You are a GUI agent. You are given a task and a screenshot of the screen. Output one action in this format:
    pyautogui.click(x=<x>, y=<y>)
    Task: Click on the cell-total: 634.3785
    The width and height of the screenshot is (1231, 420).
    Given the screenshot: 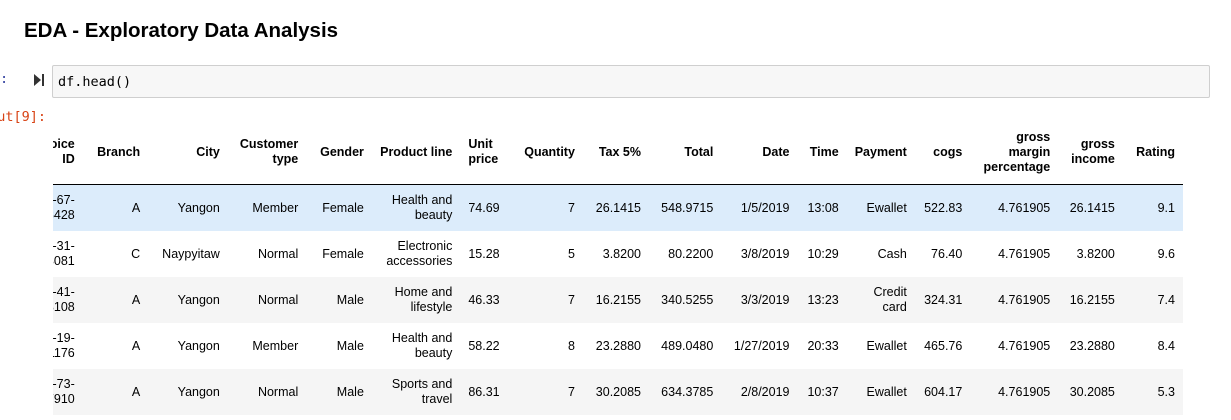 What is the action you would take?
    pyautogui.click(x=685, y=392)
    